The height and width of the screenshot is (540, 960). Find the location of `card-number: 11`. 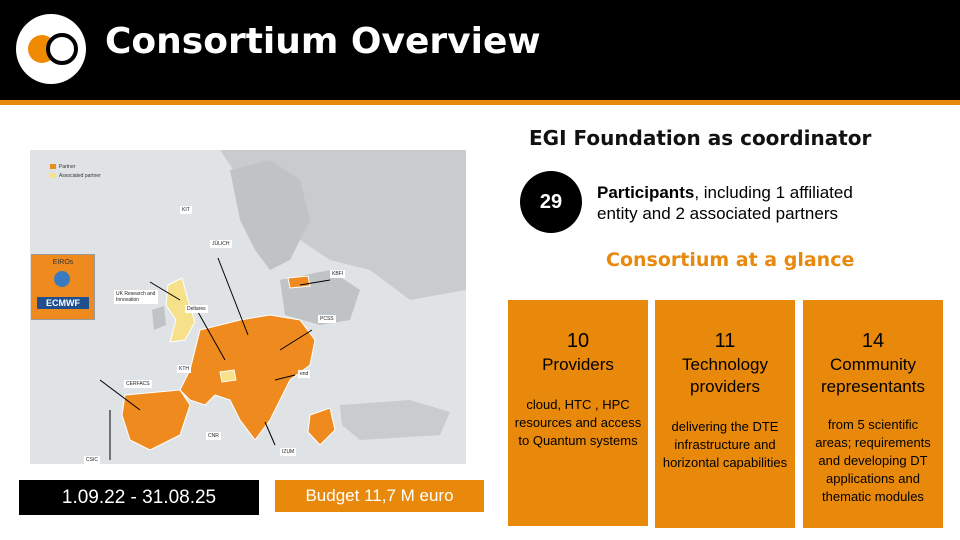

card-number: 11 is located at coordinates (725, 341).